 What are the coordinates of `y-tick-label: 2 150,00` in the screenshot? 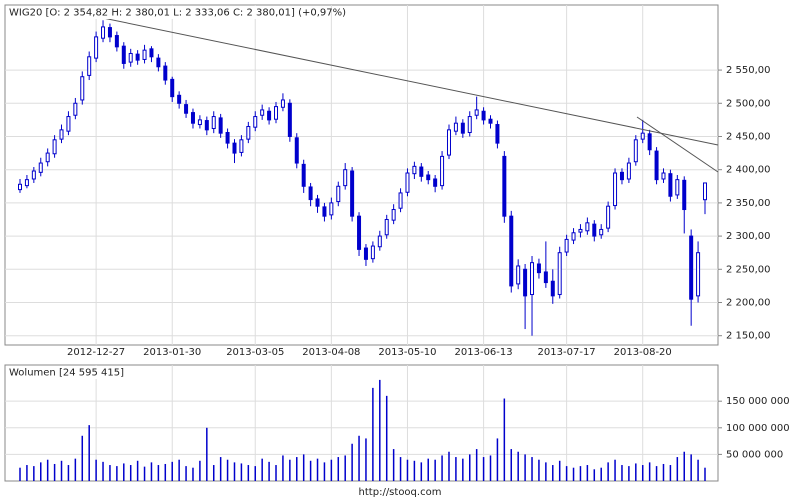 It's located at (748, 336).